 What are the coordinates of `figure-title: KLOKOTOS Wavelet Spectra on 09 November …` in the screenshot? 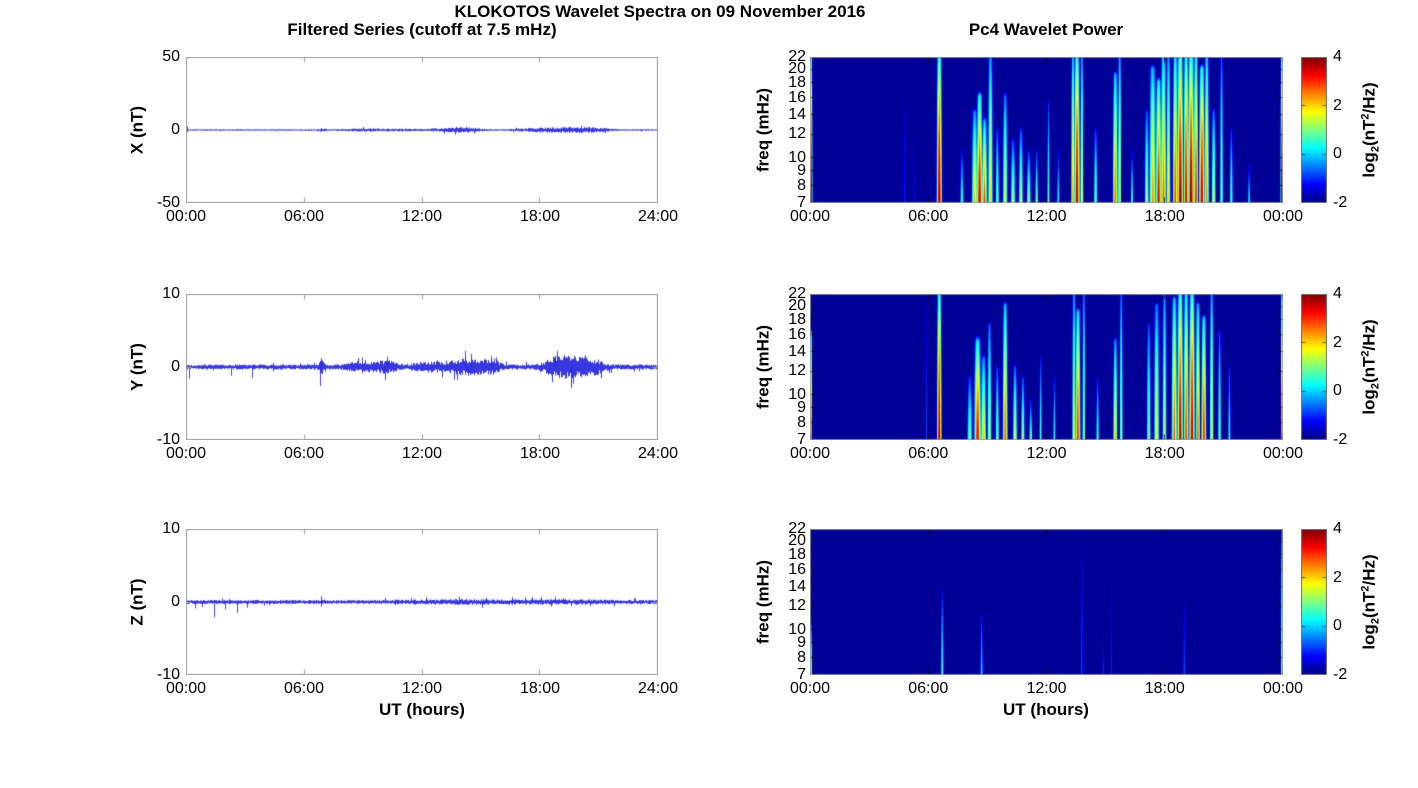 It's located at (660, 11).